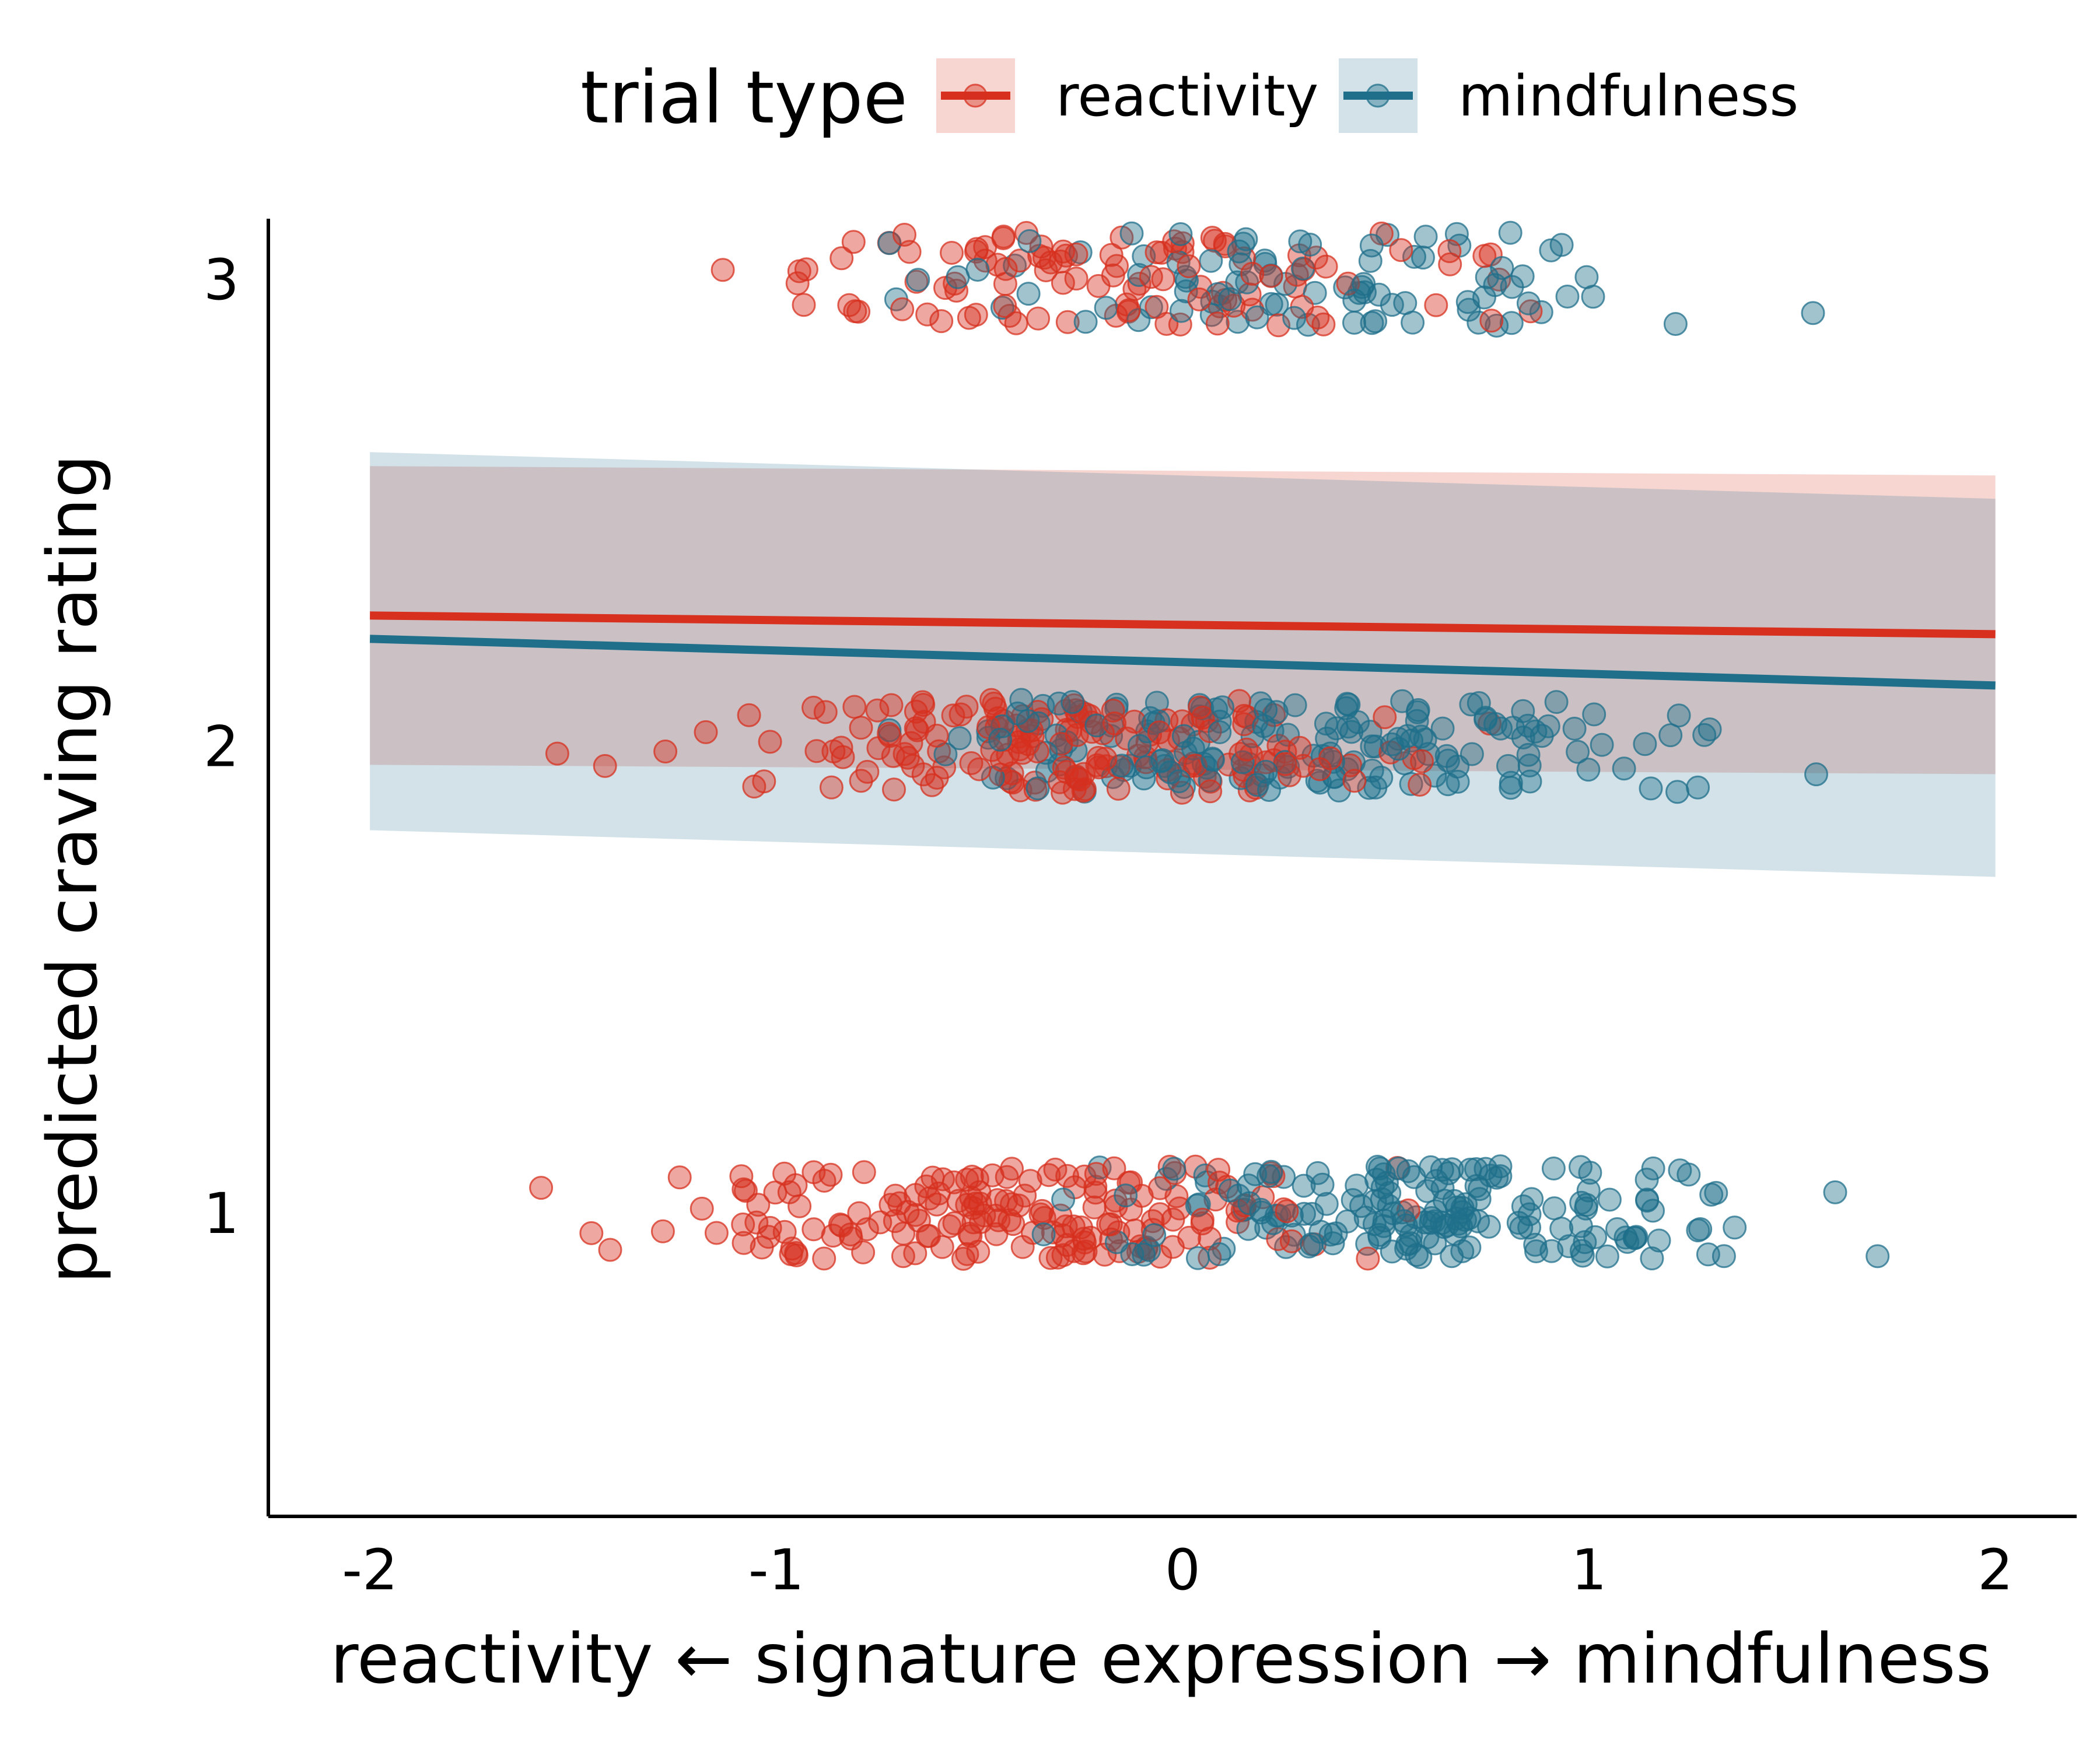 This screenshot has height=1752, width=2100. I want to click on legend-entry-label: reactivity, so click(1187, 96).